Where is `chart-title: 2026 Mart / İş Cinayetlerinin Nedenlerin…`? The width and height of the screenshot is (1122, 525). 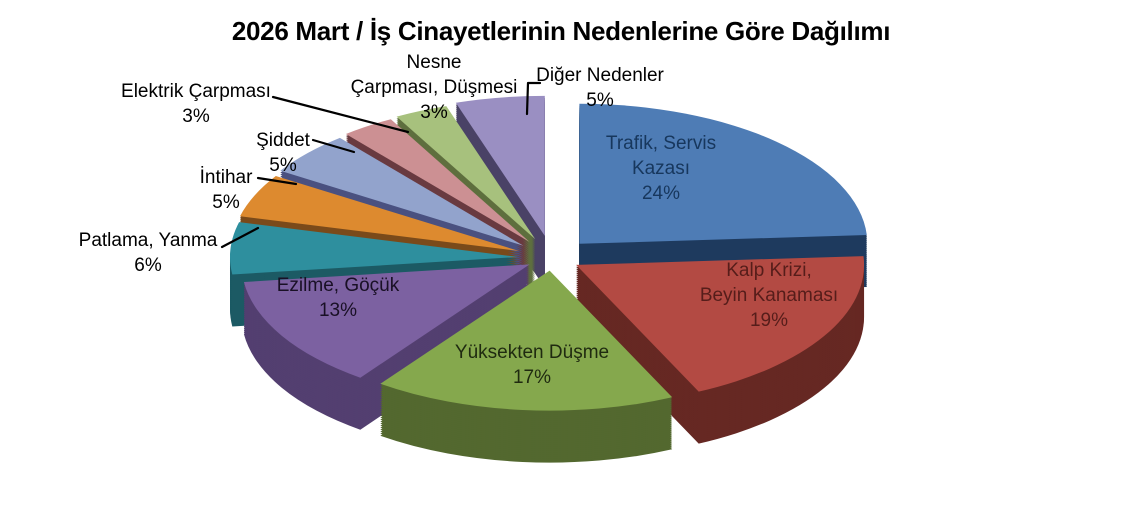 chart-title: 2026 Mart / İş Cinayetlerinin Nedenlerin… is located at coordinates (561, 31).